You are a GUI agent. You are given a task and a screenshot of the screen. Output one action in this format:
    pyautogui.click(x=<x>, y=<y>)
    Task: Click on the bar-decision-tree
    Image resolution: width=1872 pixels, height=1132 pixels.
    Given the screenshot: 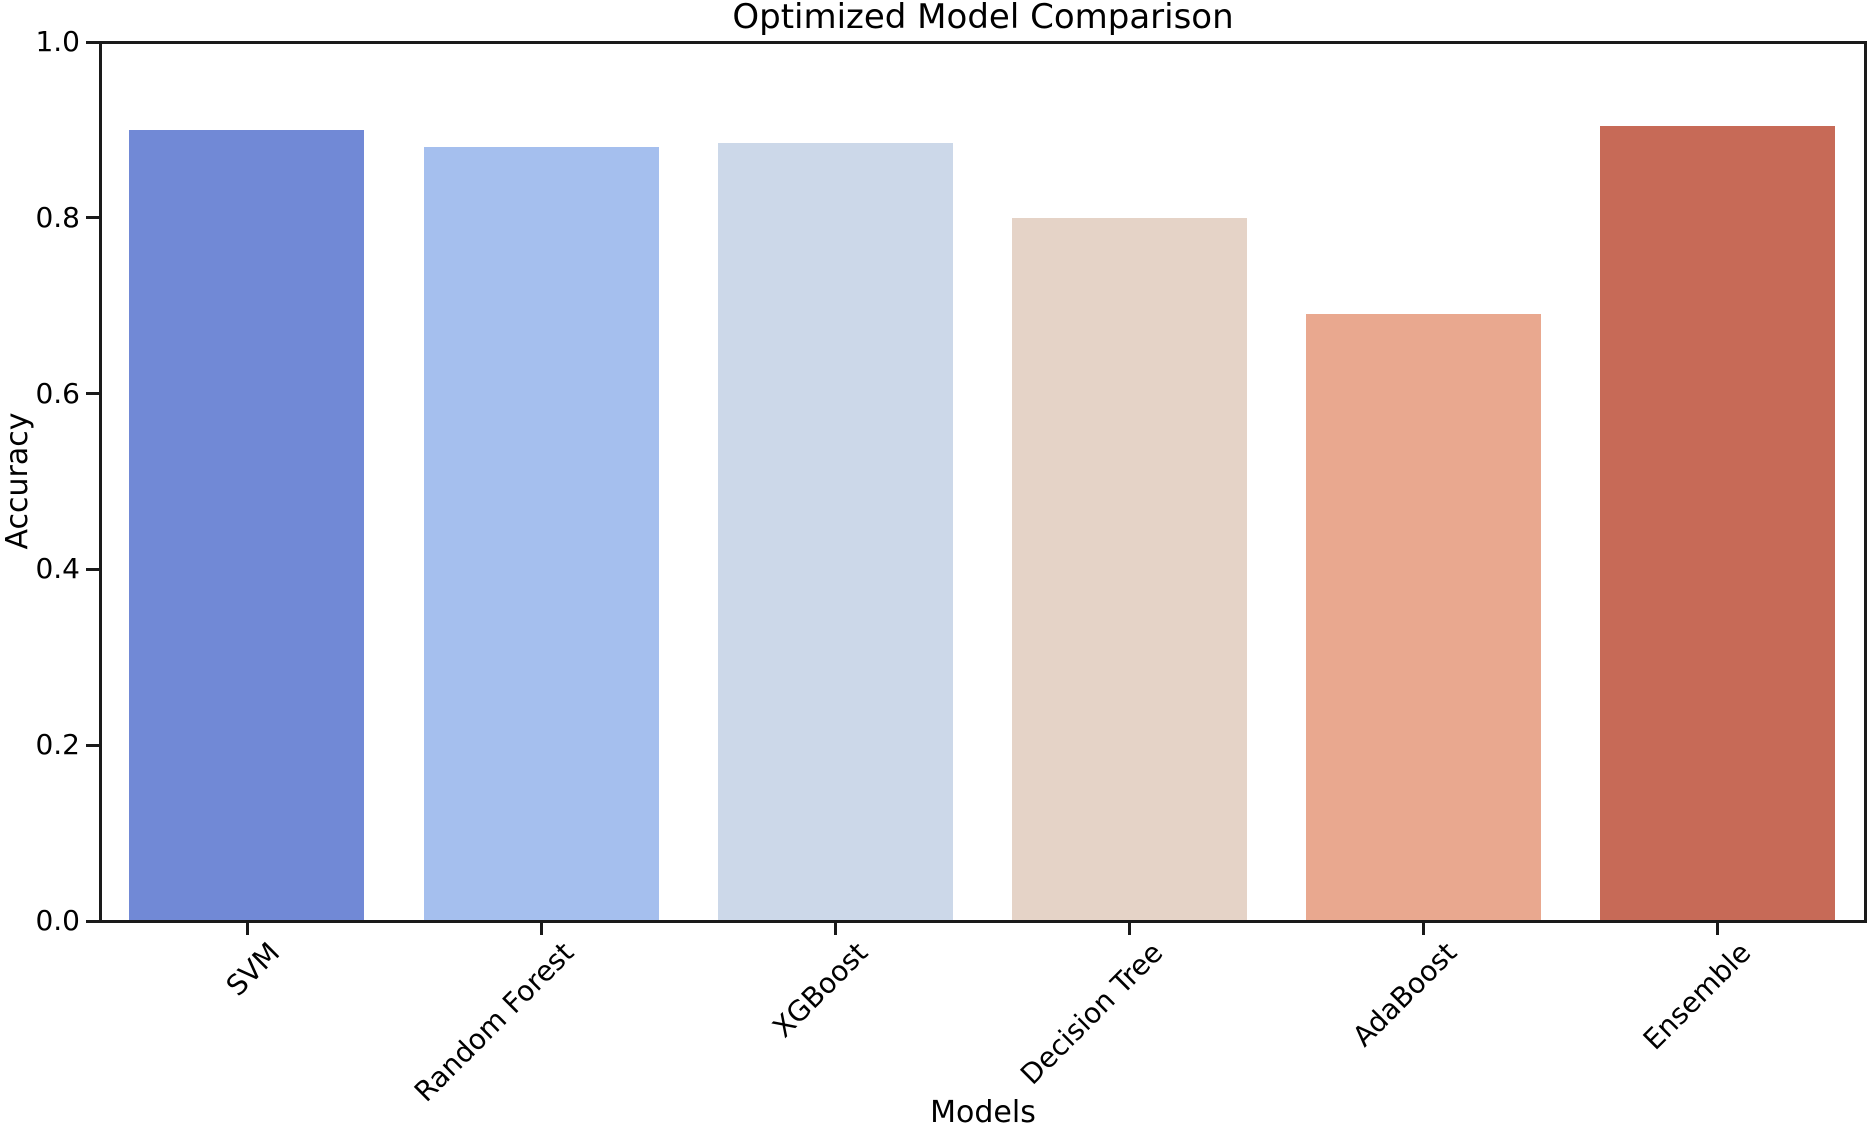 What is the action you would take?
    pyautogui.click(x=1129, y=569)
    